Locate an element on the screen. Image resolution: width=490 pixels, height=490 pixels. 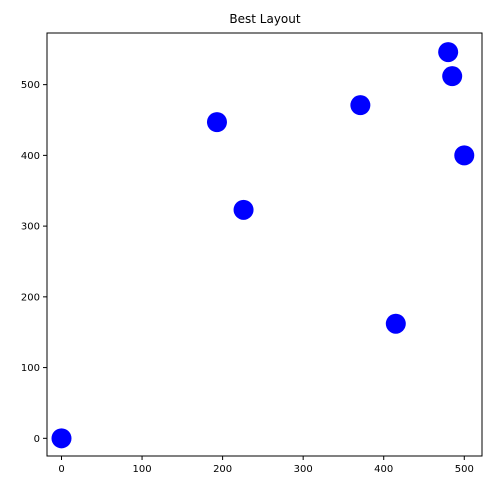
x-tick-label: 400 is located at coordinates (383, 469).